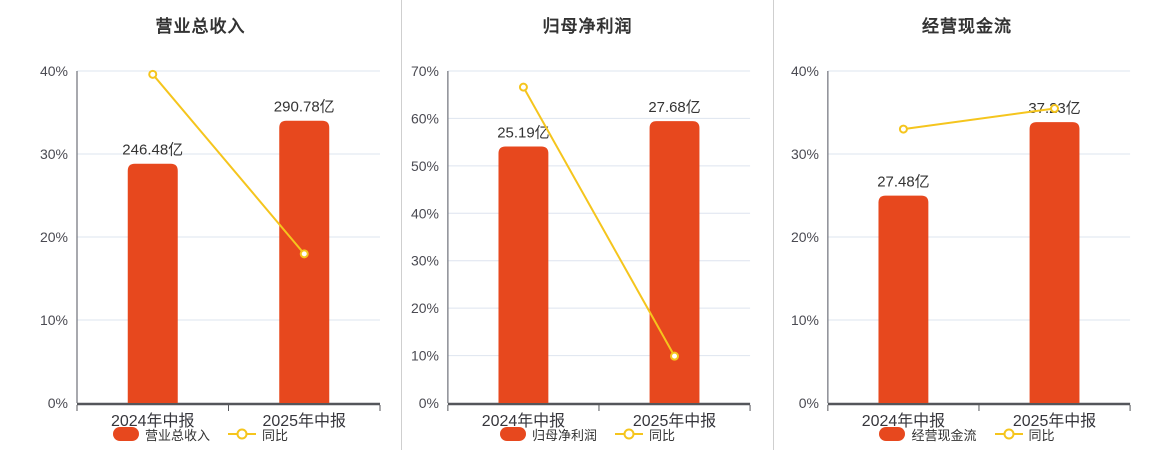 Image resolution: width=1160 pixels, height=450 pixels. I want to click on legend-label-cash-flow: 经营现金流, so click(944, 435).